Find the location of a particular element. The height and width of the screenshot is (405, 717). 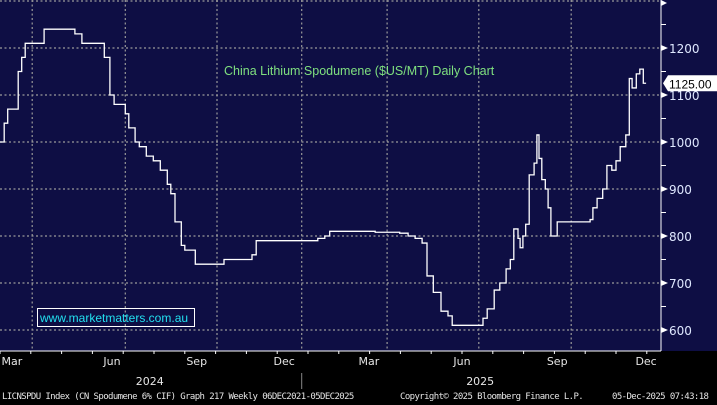

year-label: 2025 is located at coordinates (480, 381).